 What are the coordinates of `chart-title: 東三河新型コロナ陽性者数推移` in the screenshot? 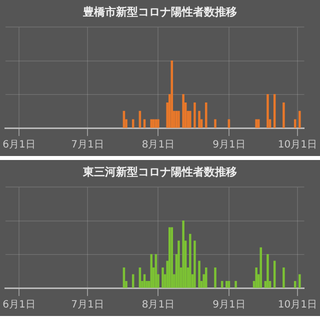 It's located at (159, 171).